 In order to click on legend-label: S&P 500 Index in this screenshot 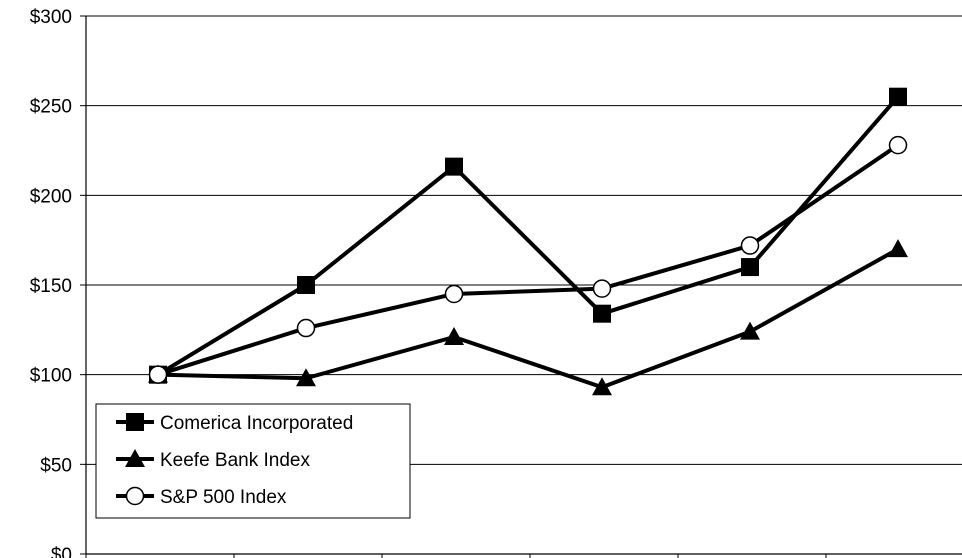, I will do `click(223, 497)`.